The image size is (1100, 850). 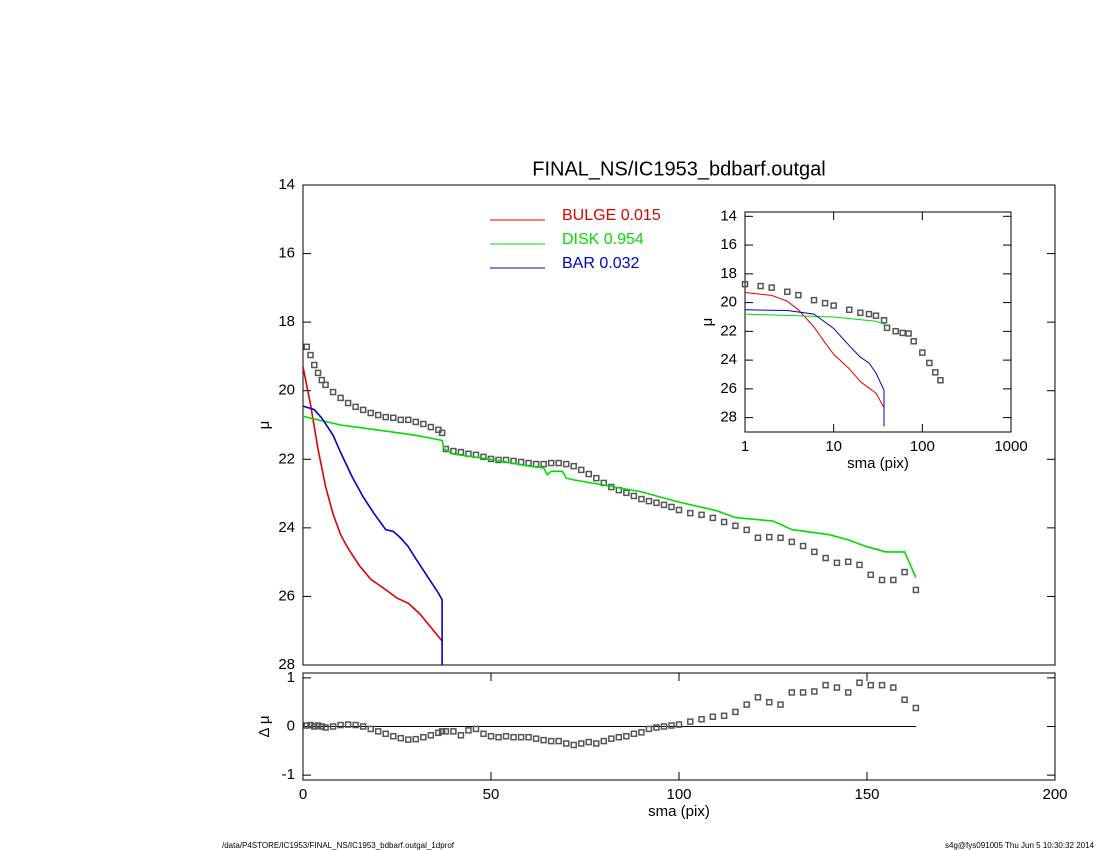 What do you see at coordinates (678, 794) in the screenshot?
I see `x-tick-label: 100` at bounding box center [678, 794].